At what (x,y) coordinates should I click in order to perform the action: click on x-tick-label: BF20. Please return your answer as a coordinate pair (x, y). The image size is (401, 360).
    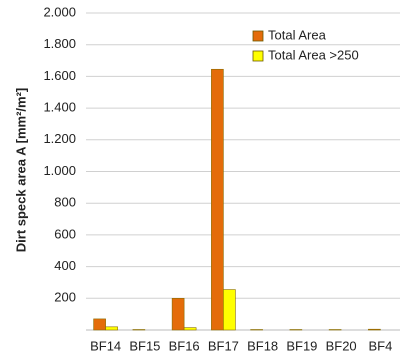
    Looking at the image, I should click on (341, 345).